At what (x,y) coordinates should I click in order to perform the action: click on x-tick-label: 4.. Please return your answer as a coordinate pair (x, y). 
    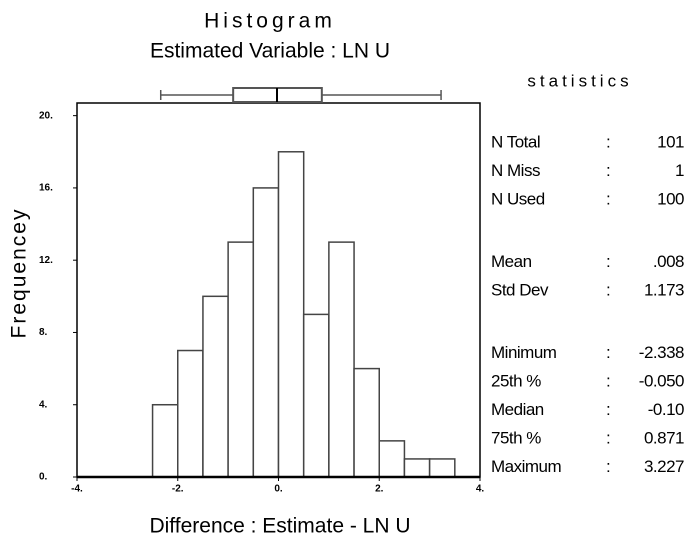
    Looking at the image, I should click on (480, 489).